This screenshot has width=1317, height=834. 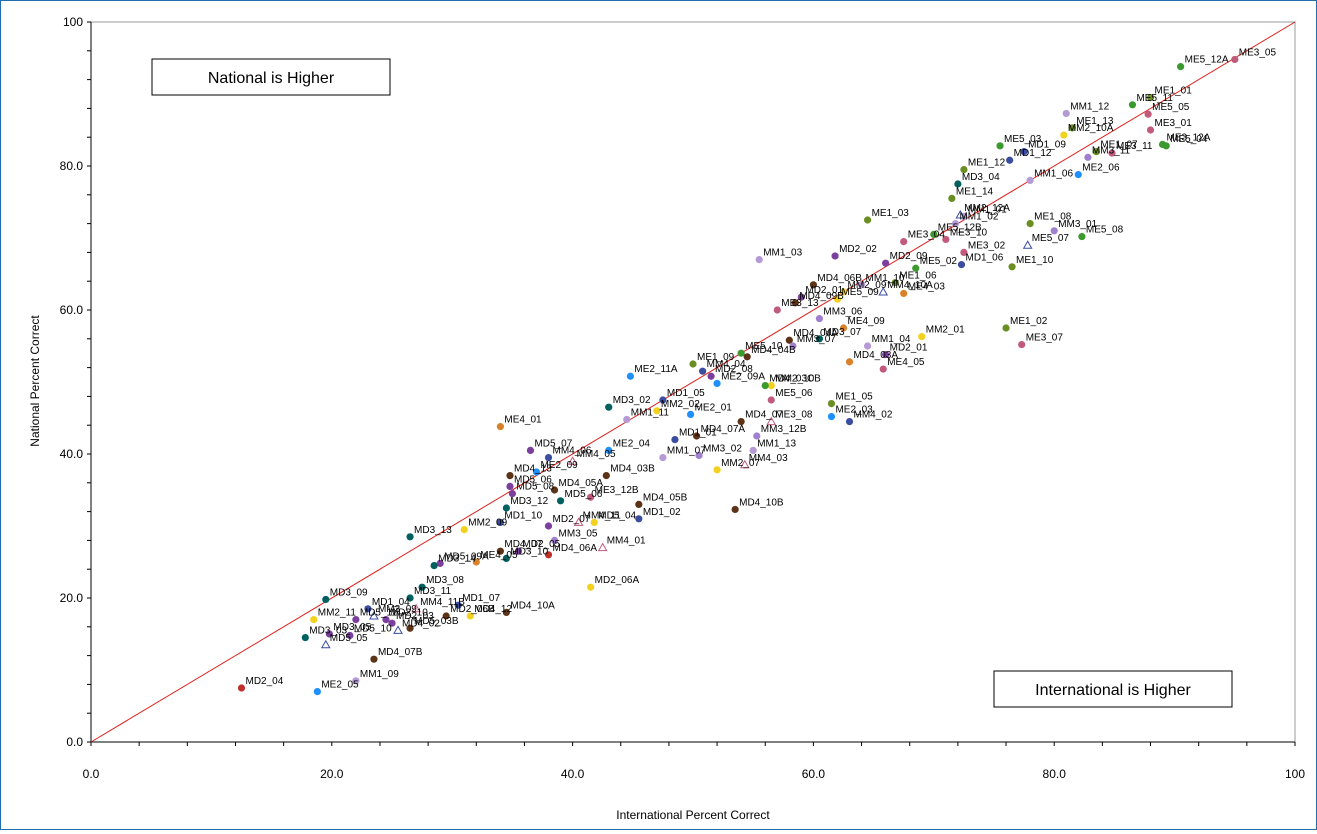 I want to click on point-label: MM2_12A, so click(x=987, y=208).